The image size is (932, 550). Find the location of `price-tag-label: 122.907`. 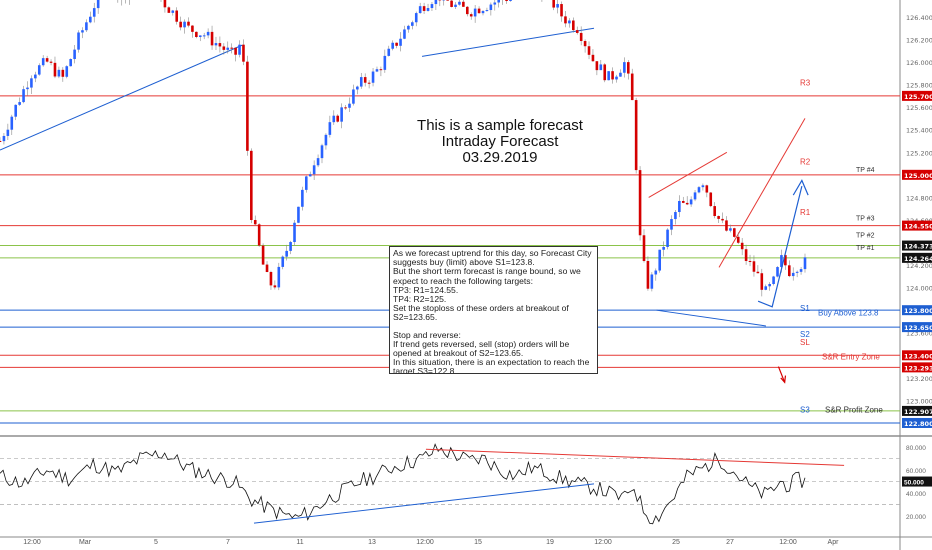

price-tag-label: 122.907 is located at coordinates (918, 412).